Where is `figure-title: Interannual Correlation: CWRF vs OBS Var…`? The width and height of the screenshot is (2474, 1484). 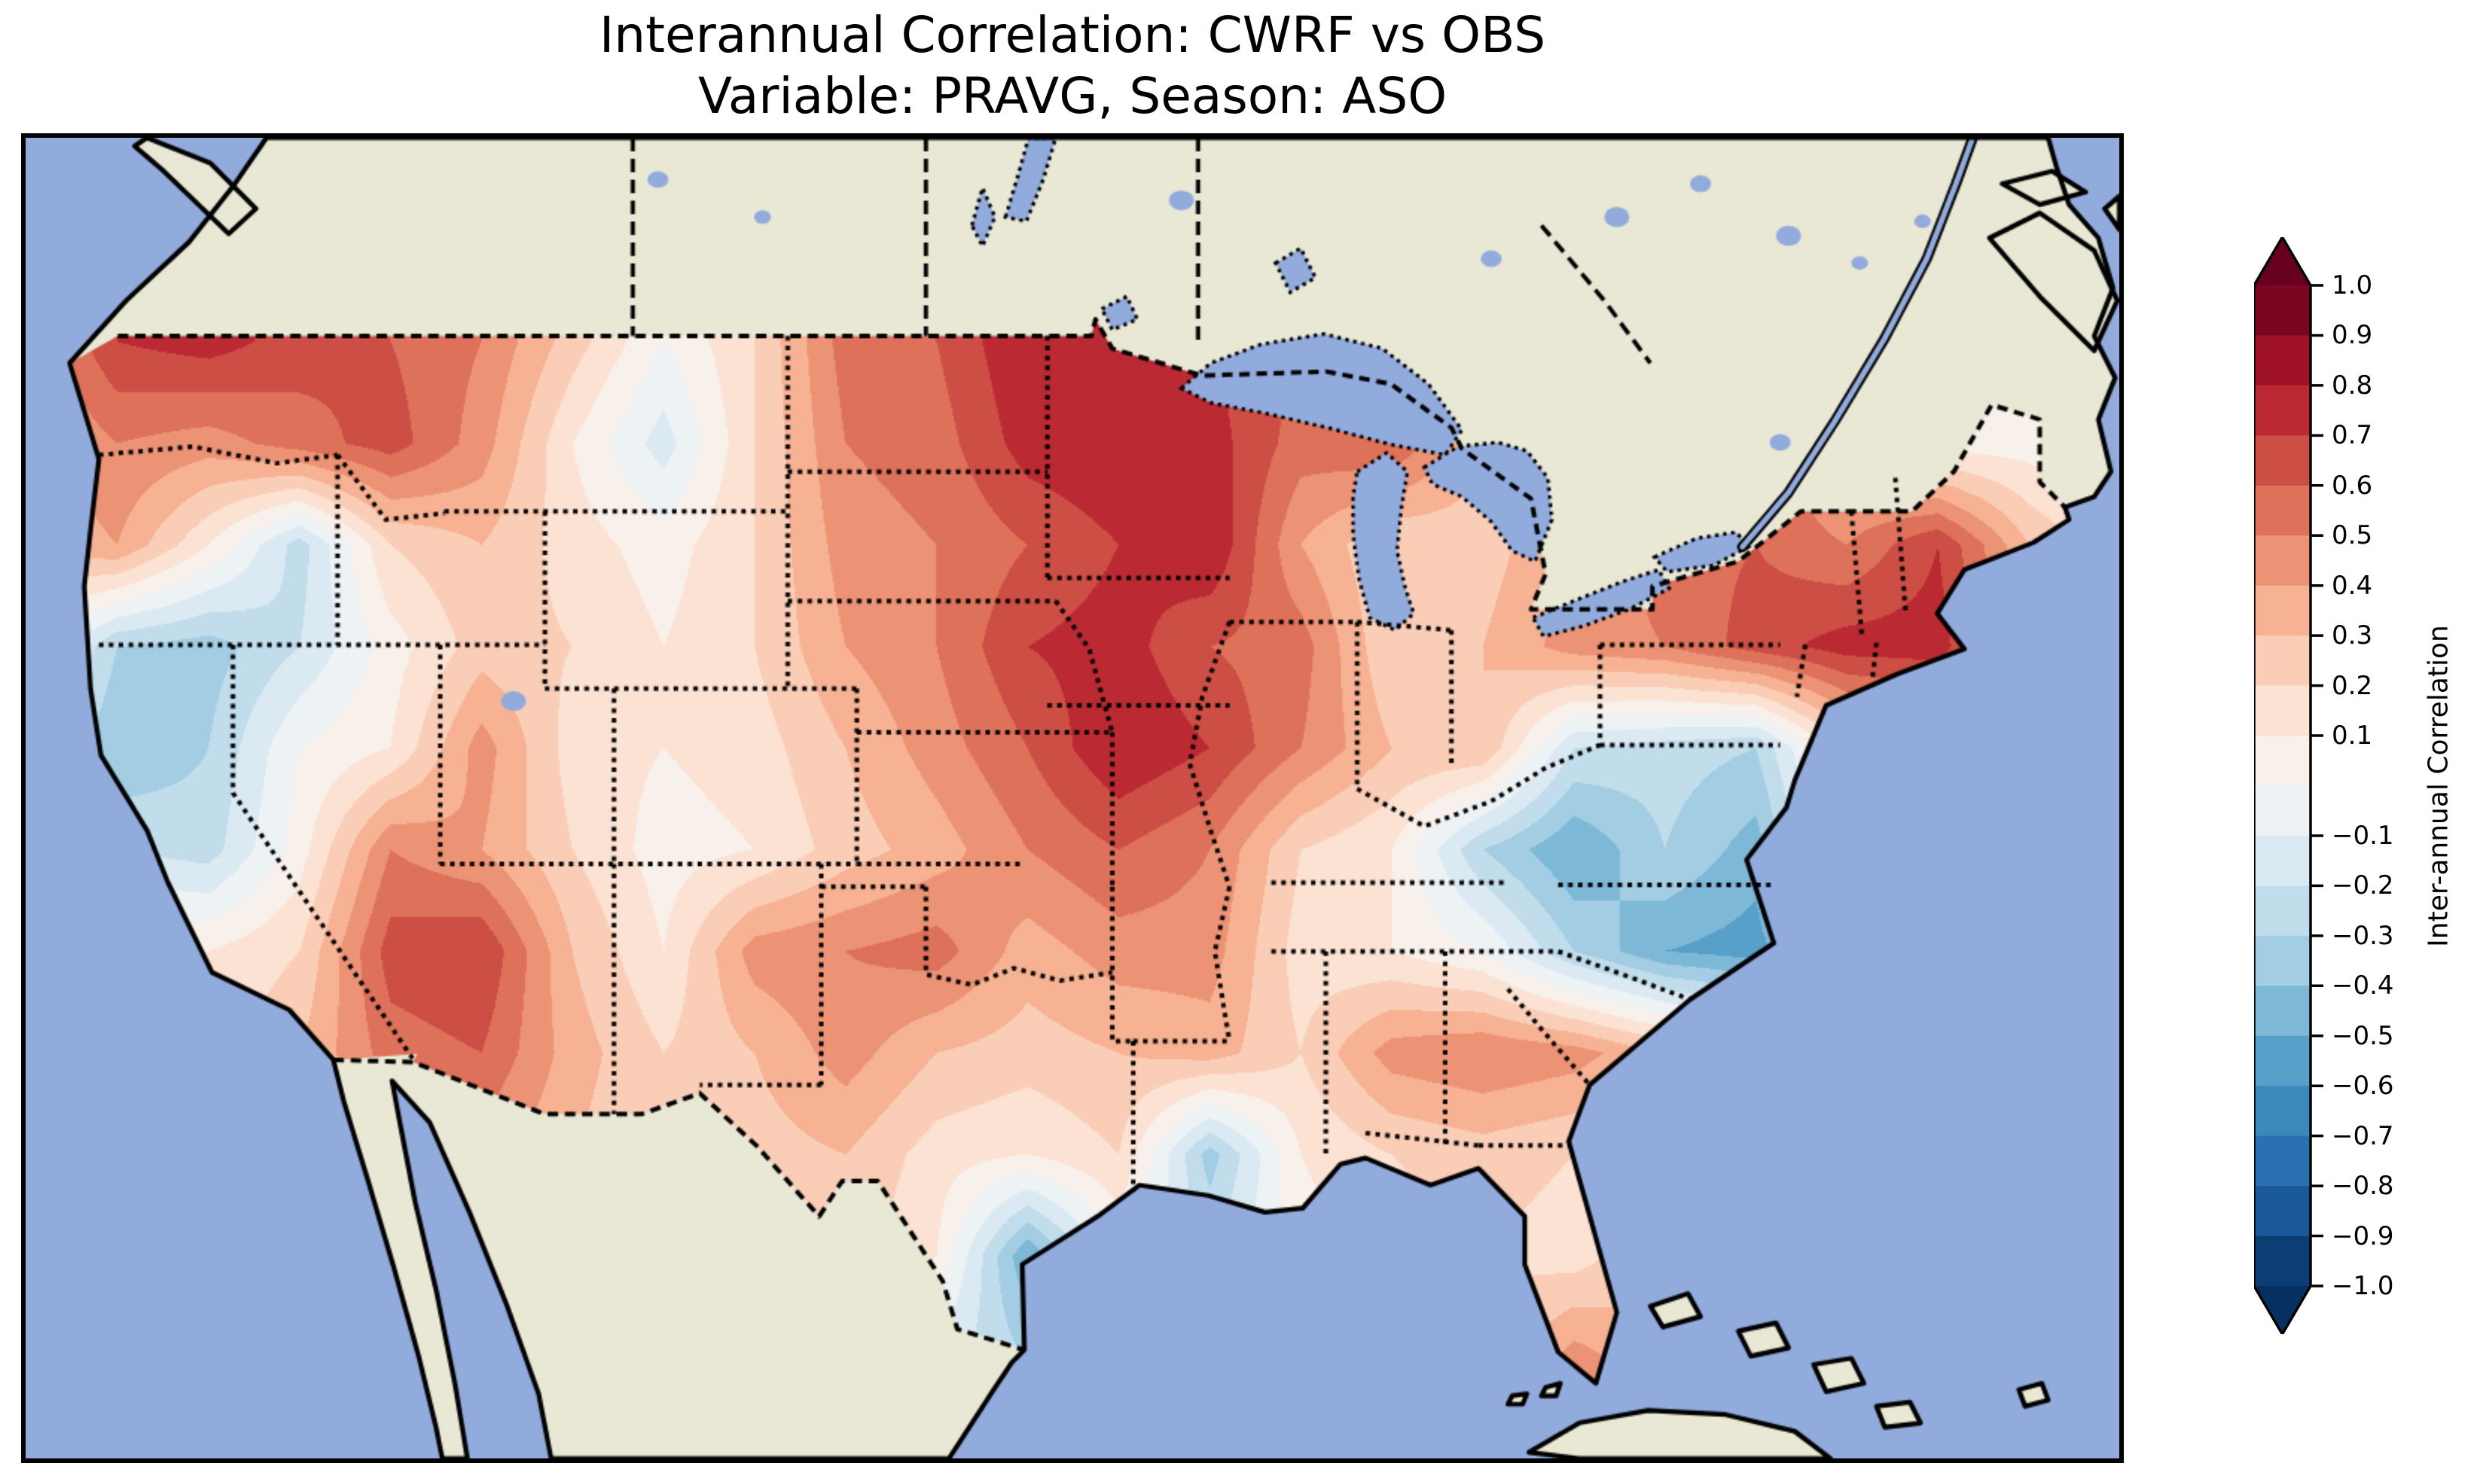
figure-title: Interannual Correlation: CWRF vs OBS Var… is located at coordinates (1072, 65).